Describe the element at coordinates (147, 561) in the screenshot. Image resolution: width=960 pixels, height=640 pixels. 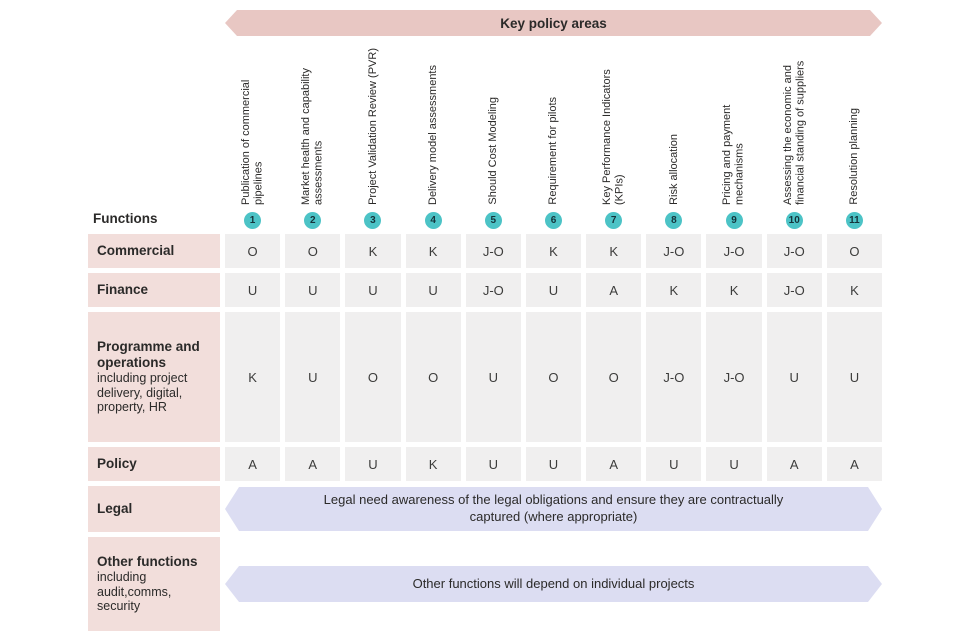
I see `row-title: Other functions` at that location.